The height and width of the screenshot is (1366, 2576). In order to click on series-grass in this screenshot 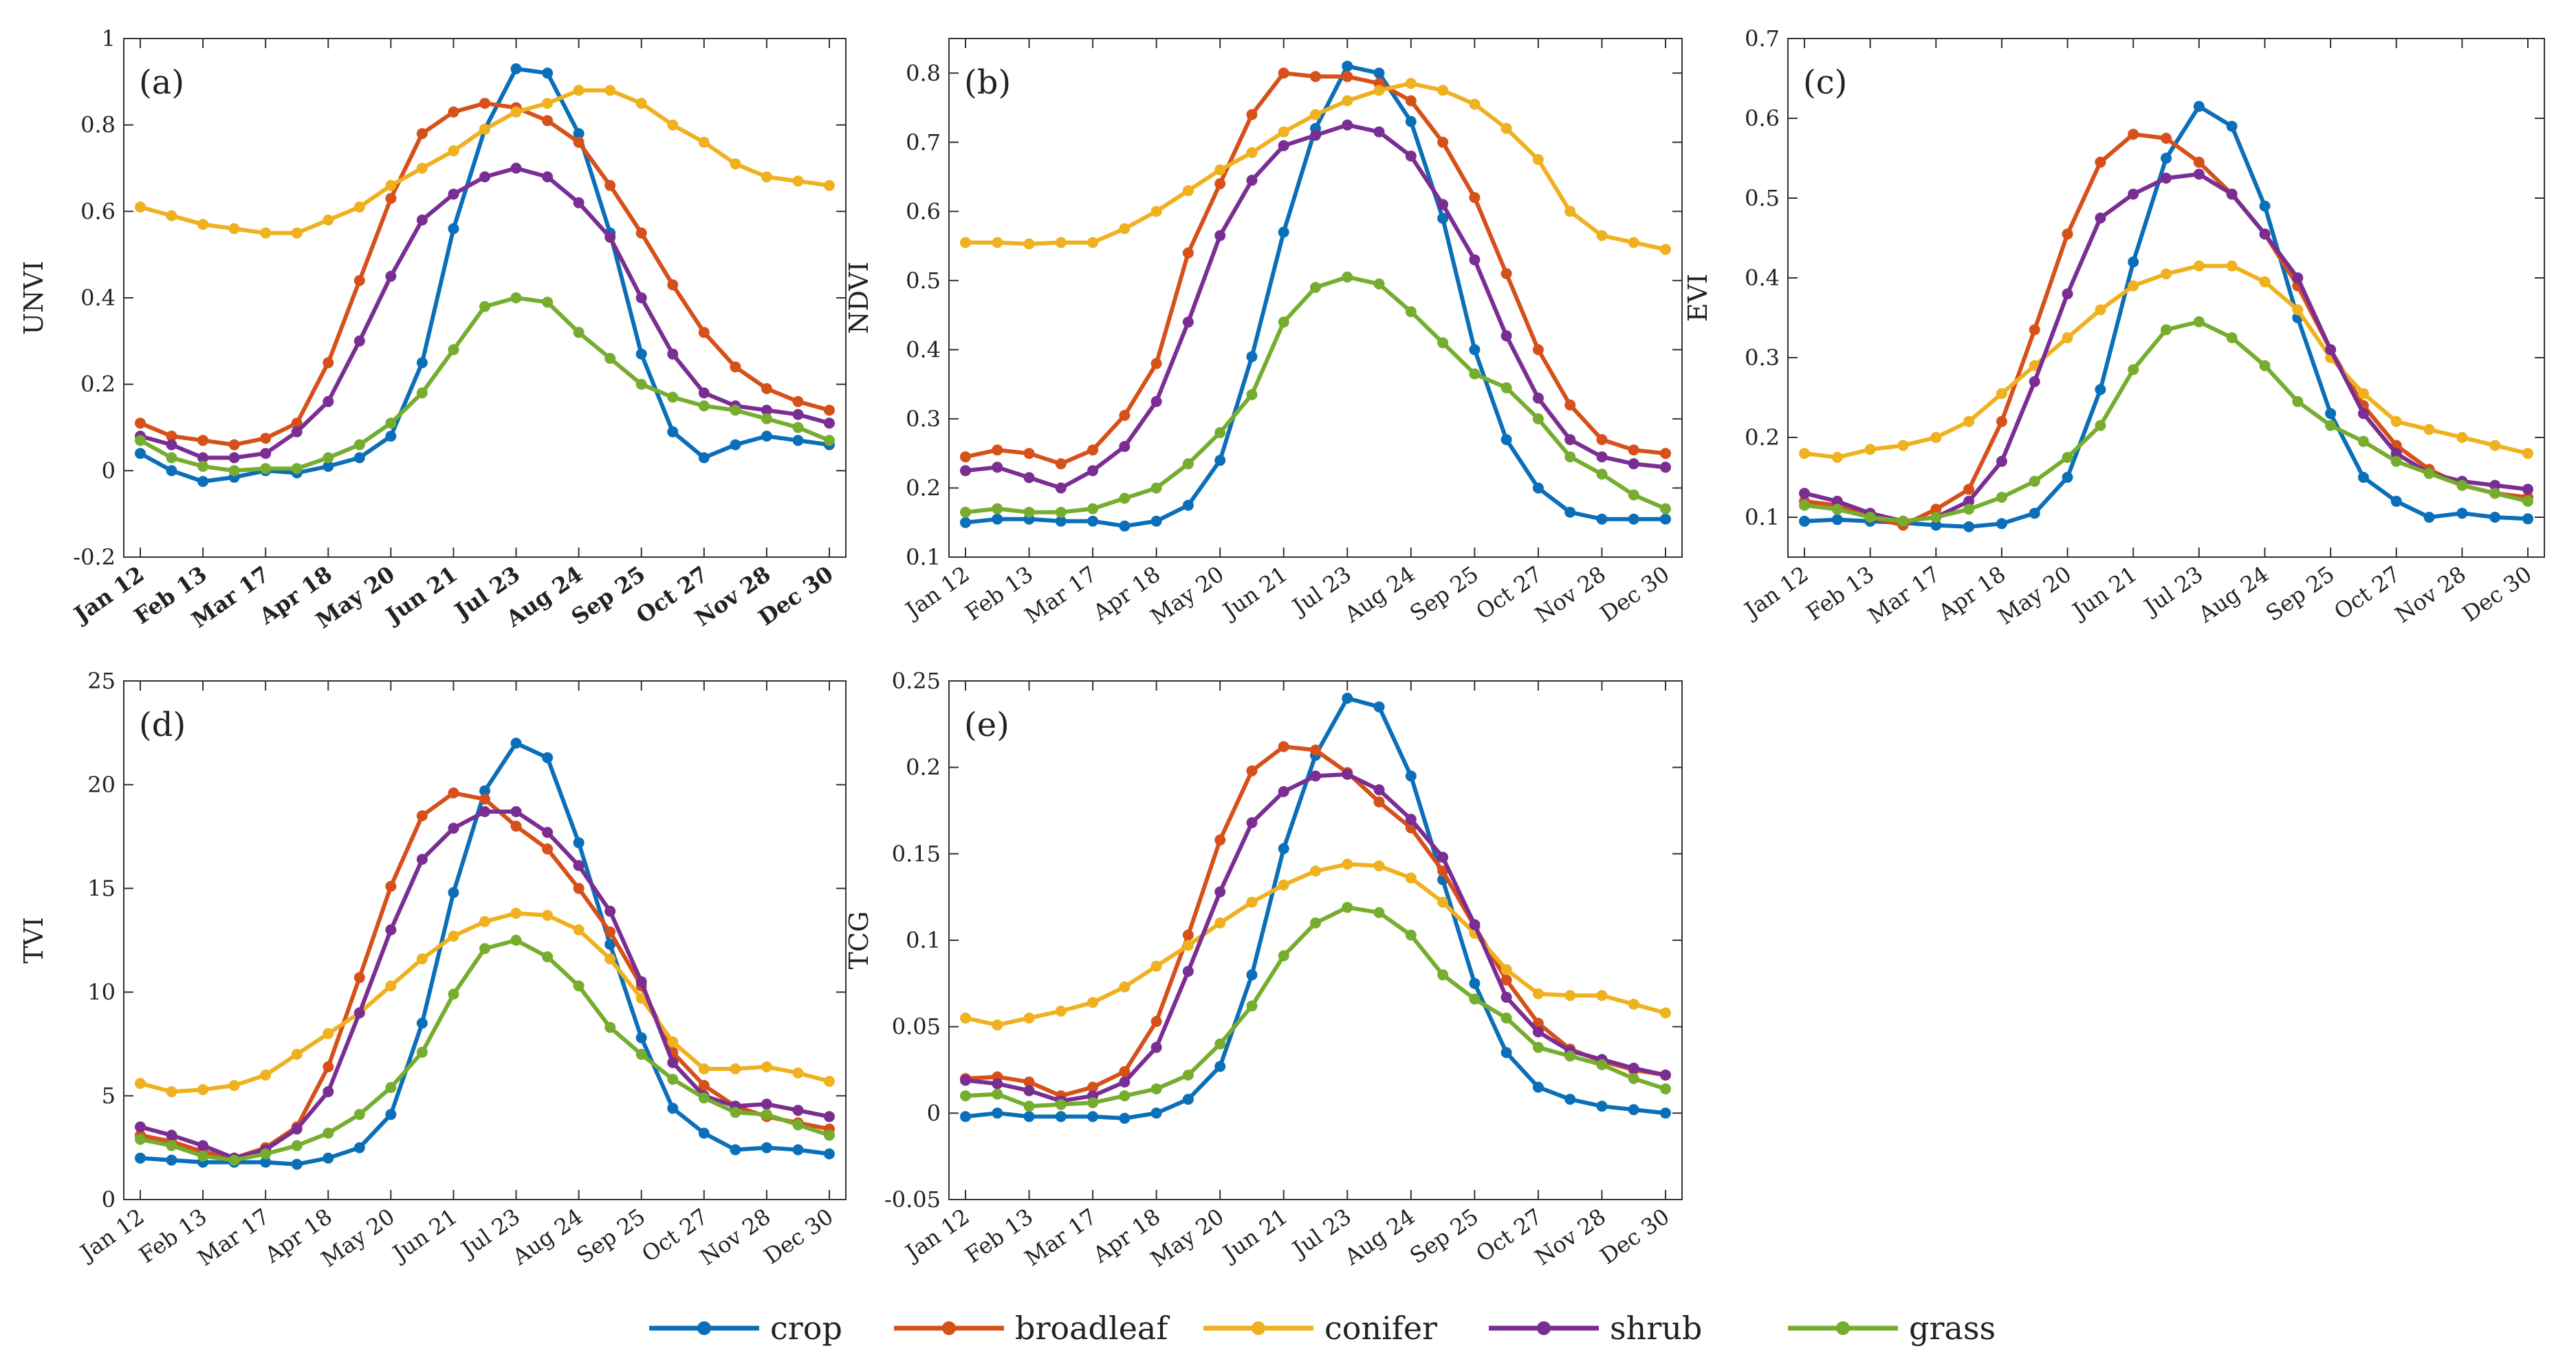, I will do `click(1315, 1007)`.